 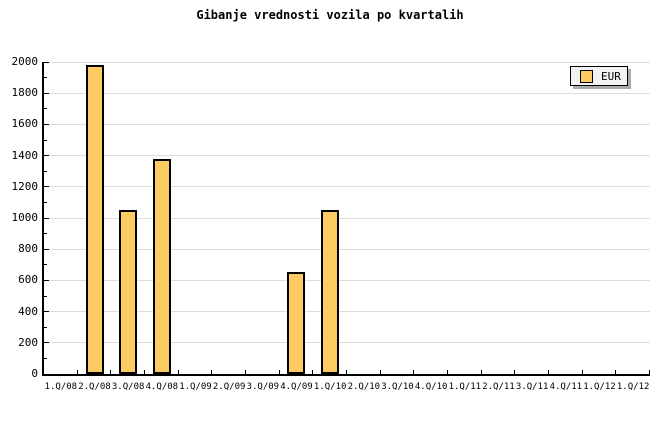 I want to click on x-axis-label: 3.Q/08, so click(x=128, y=387).